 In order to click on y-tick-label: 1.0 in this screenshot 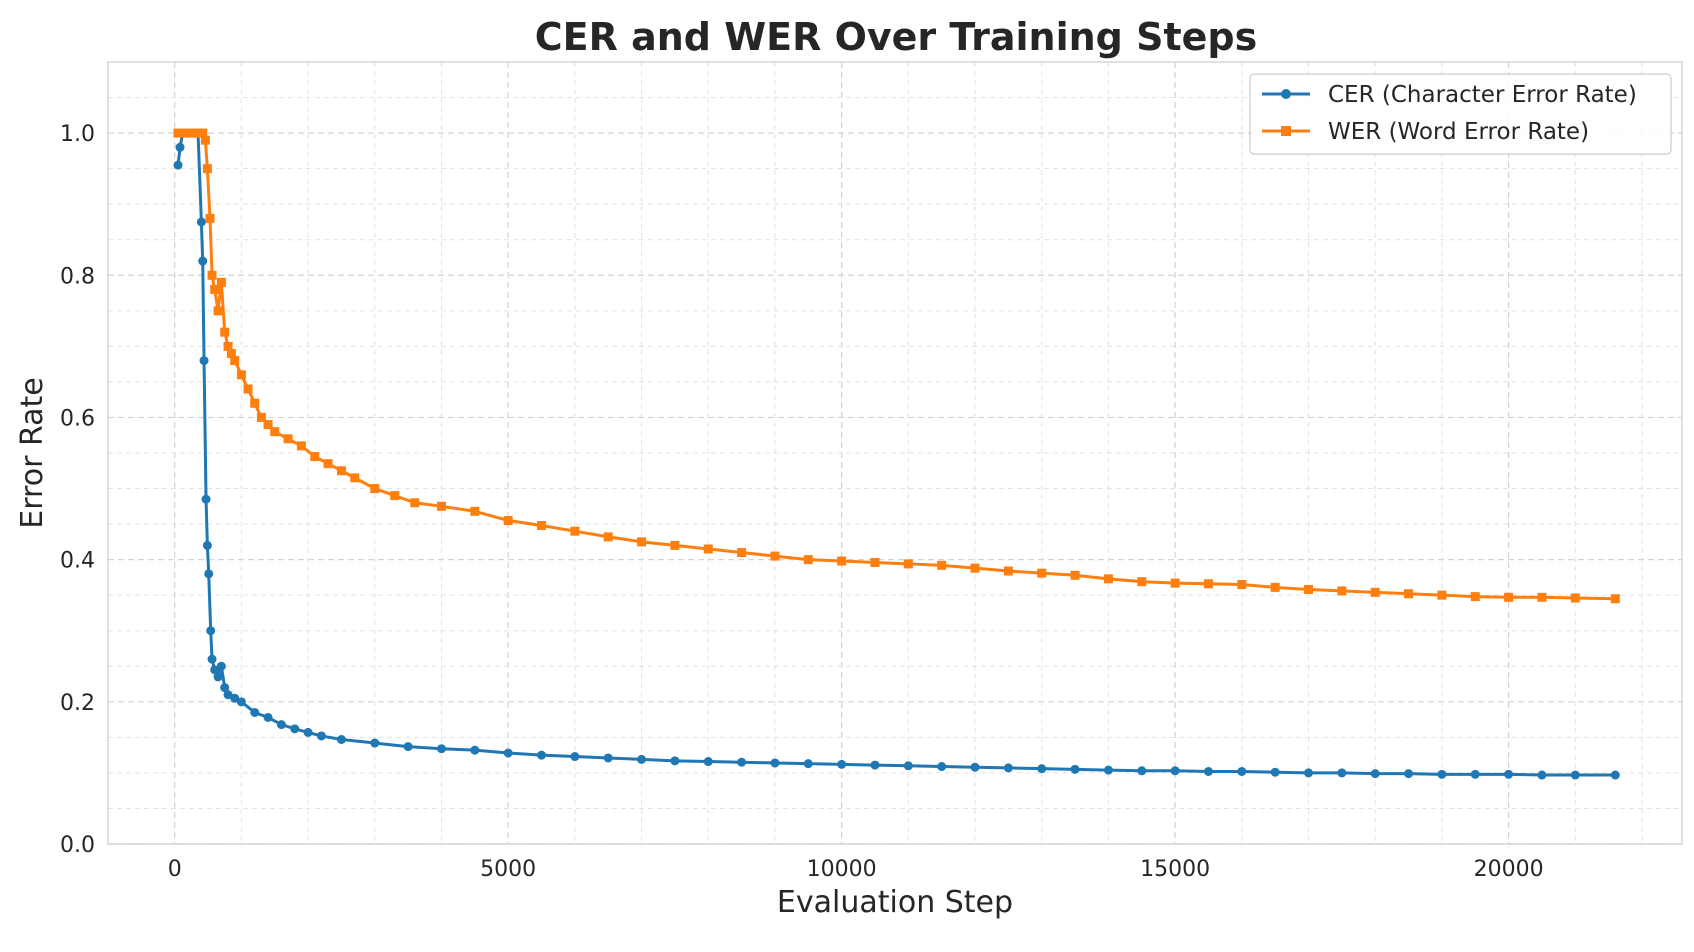, I will do `click(77, 134)`.